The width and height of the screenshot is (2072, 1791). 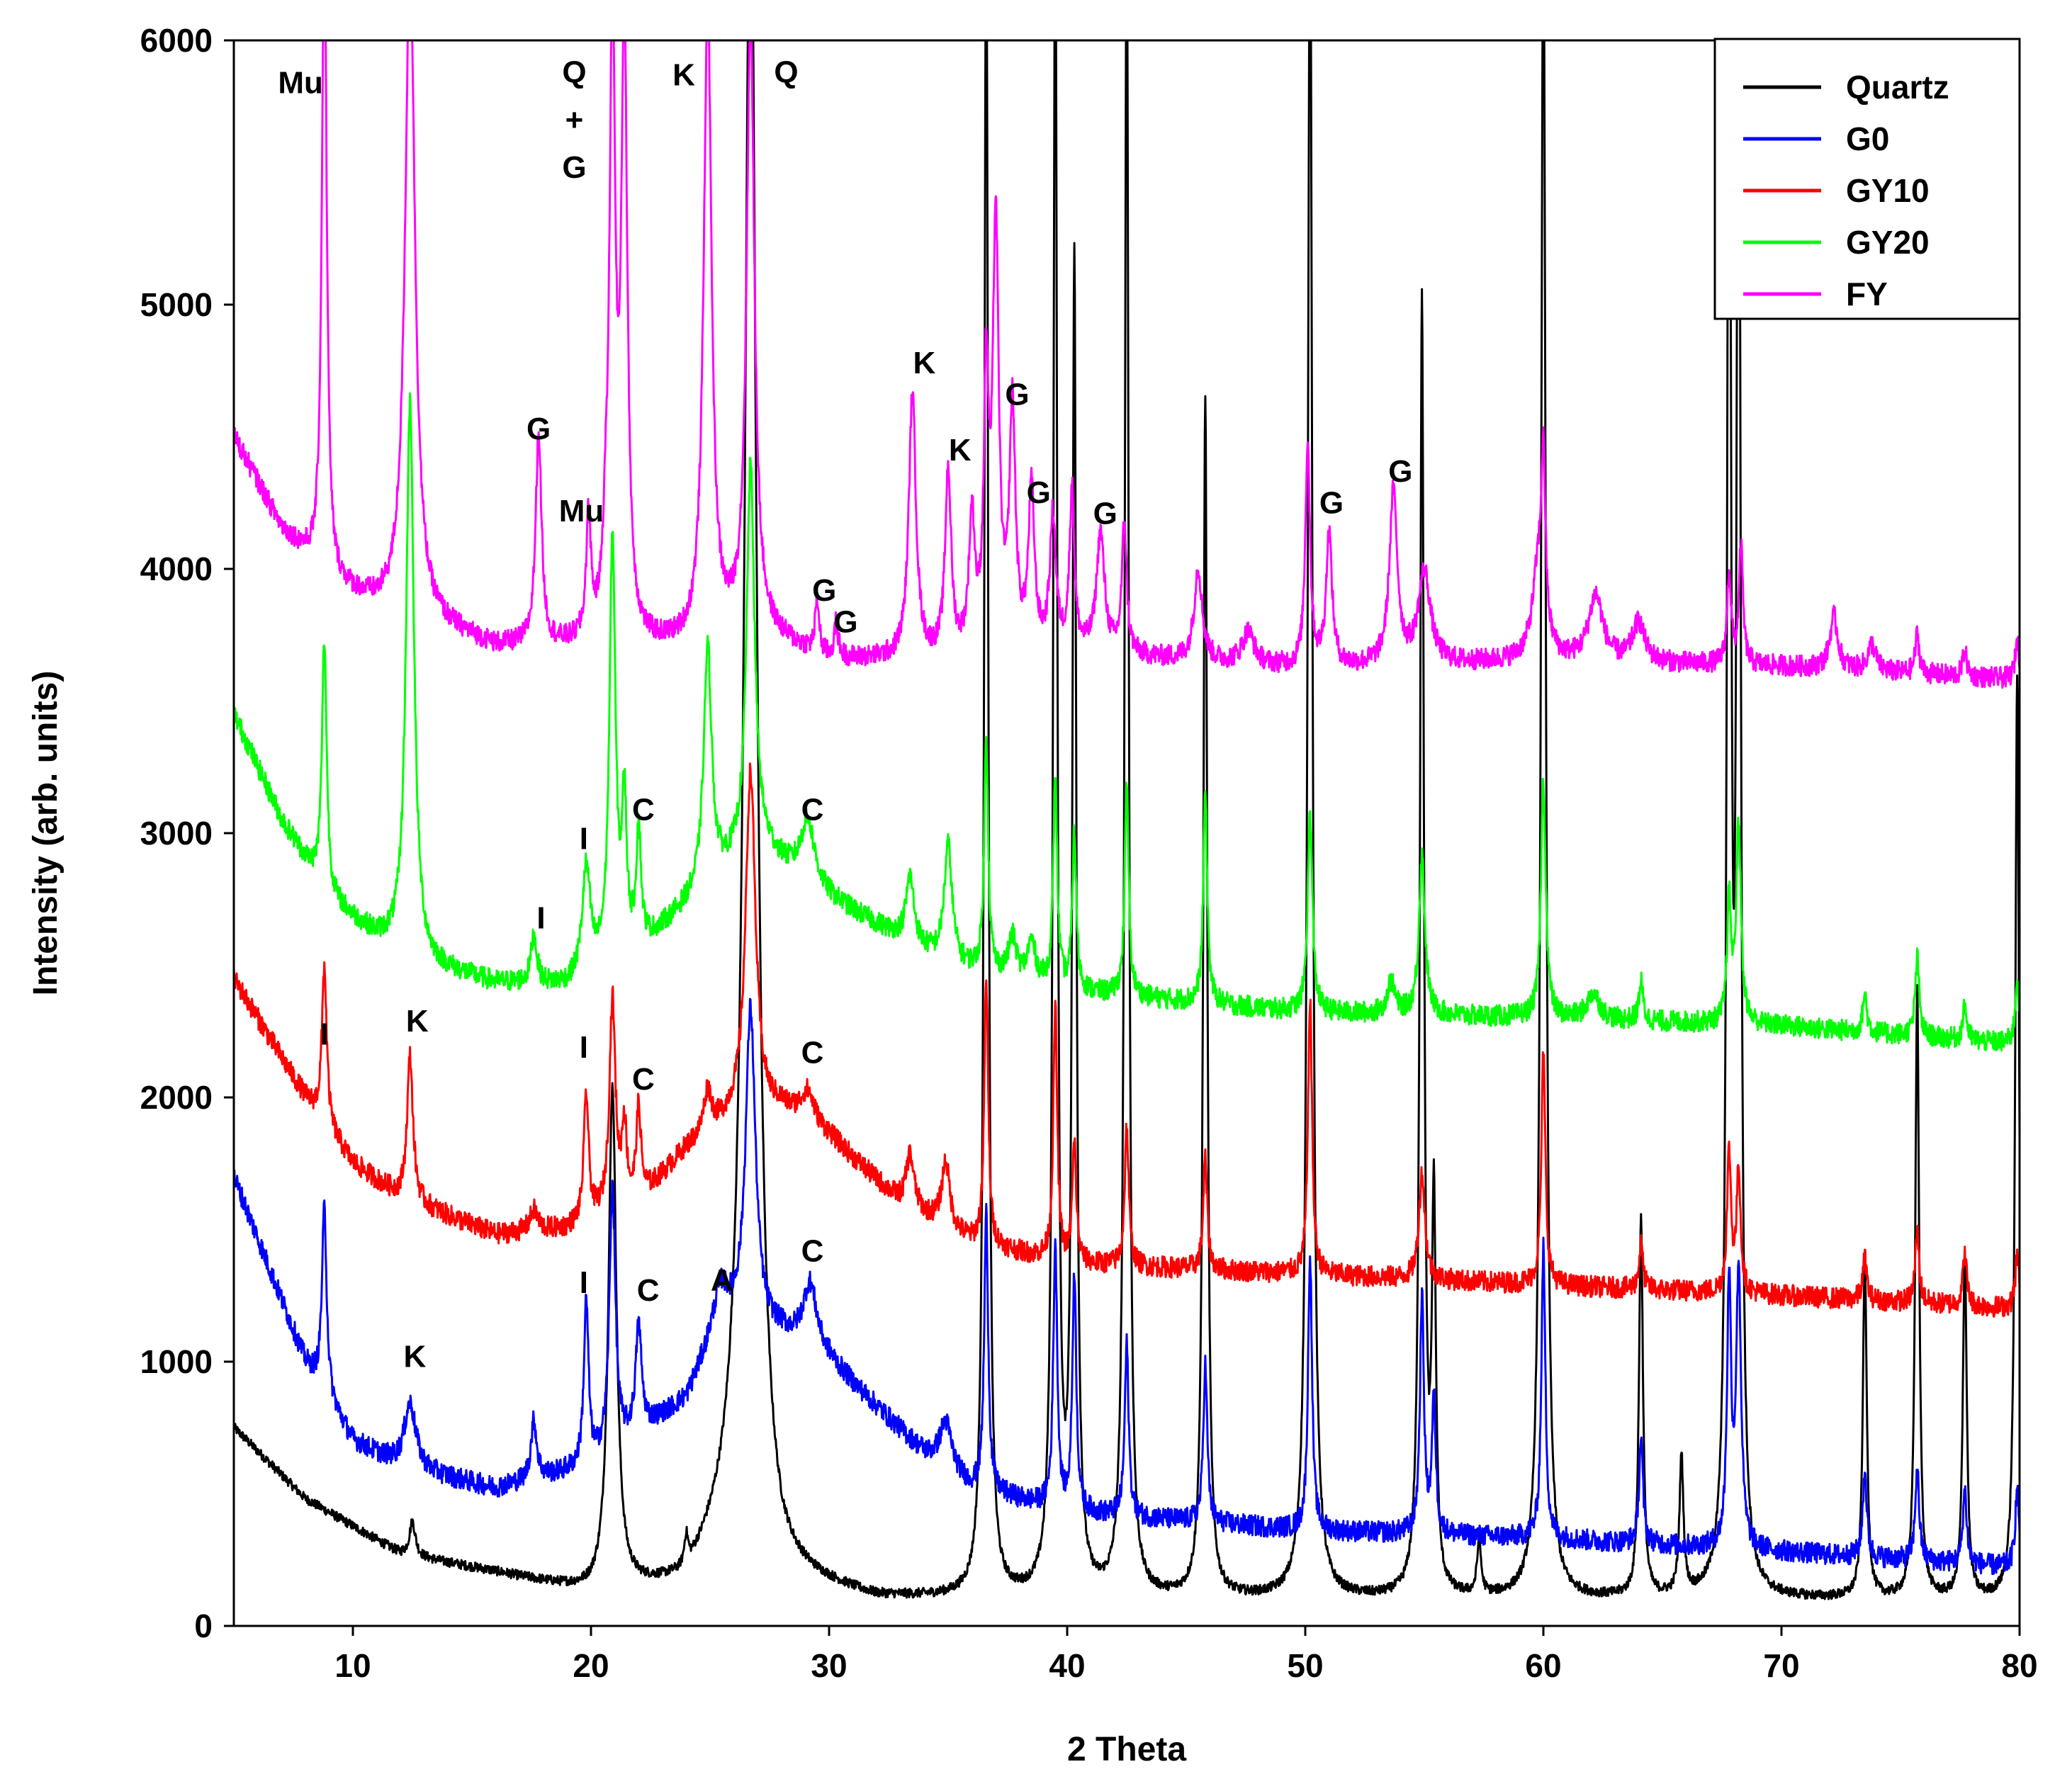 What do you see at coordinates (1543, 1665) in the screenshot?
I see `x-tick-label: 60` at bounding box center [1543, 1665].